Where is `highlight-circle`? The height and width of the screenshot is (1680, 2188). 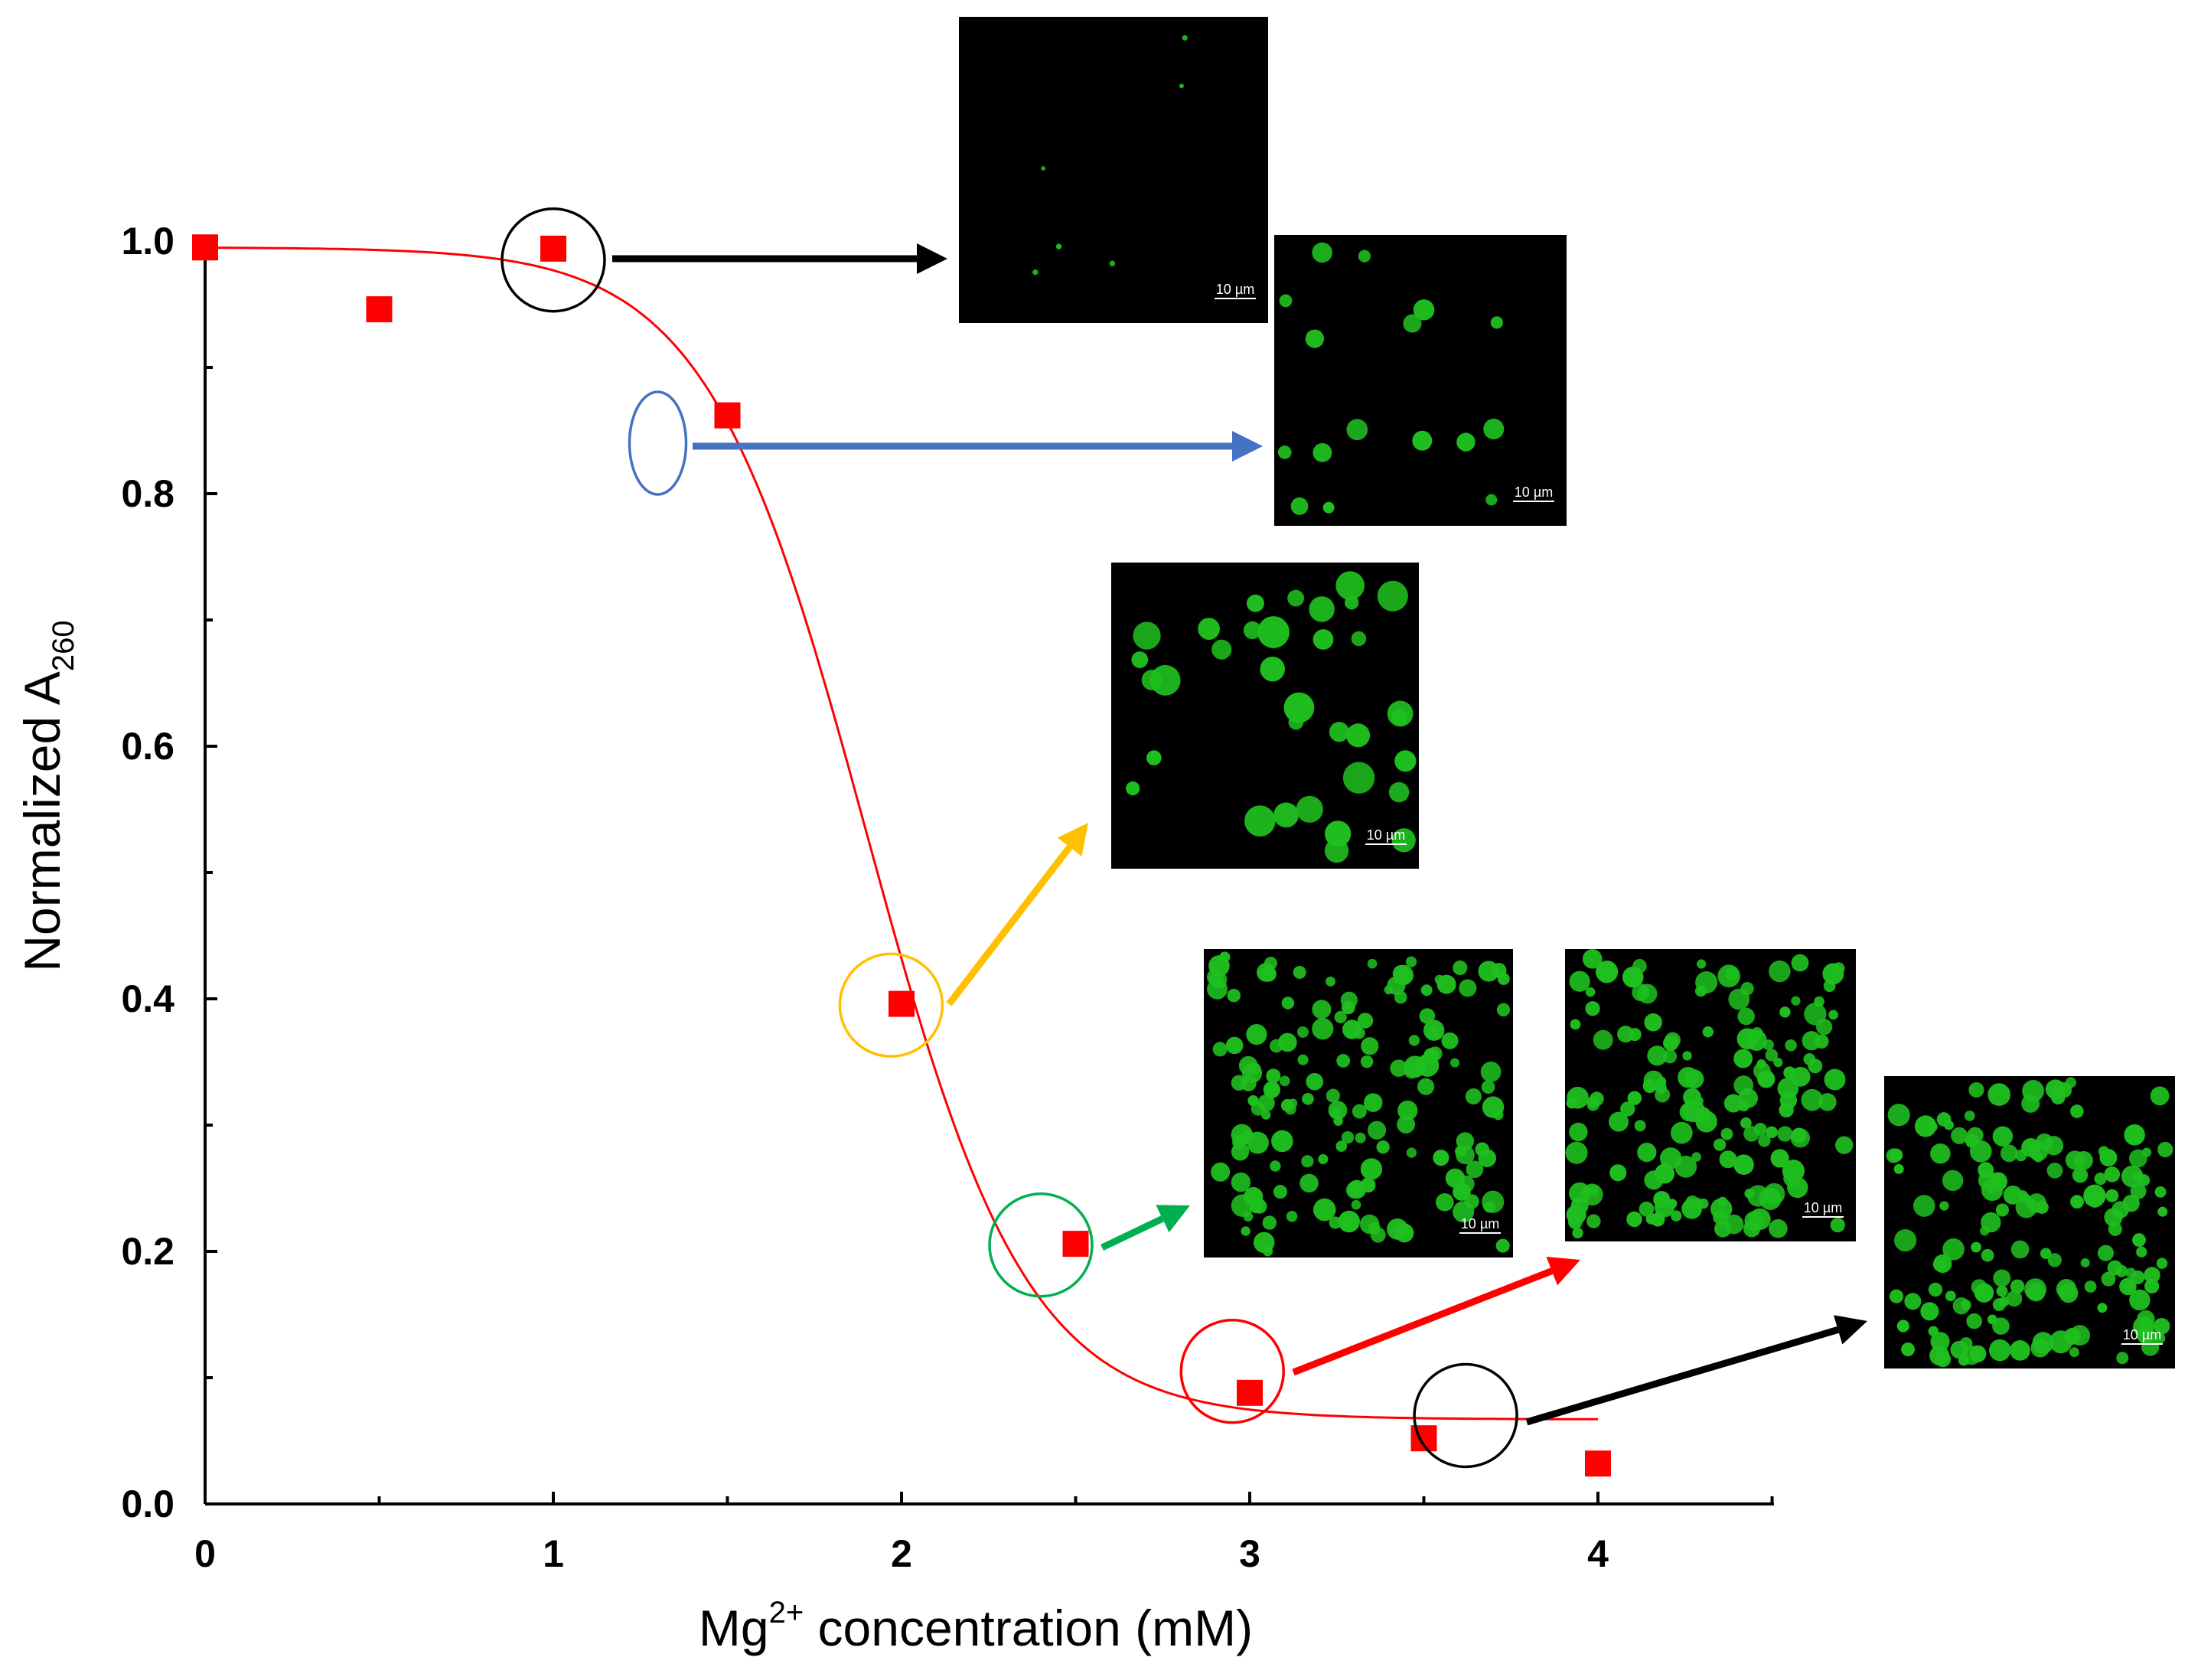 highlight-circle is located at coordinates (1232, 1371).